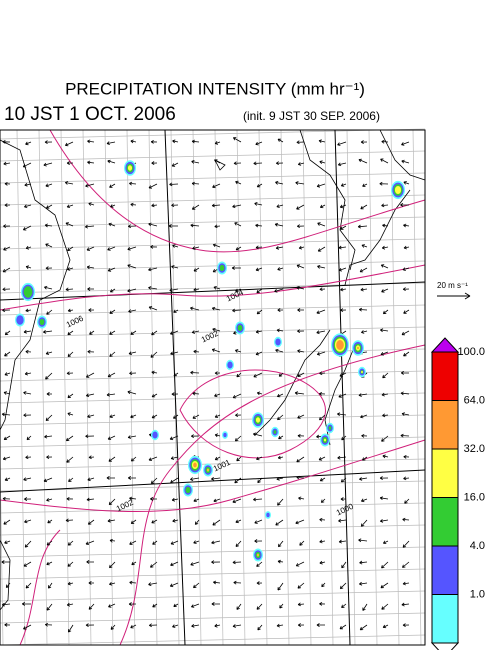  I want to click on coastline, so click(220, 165).